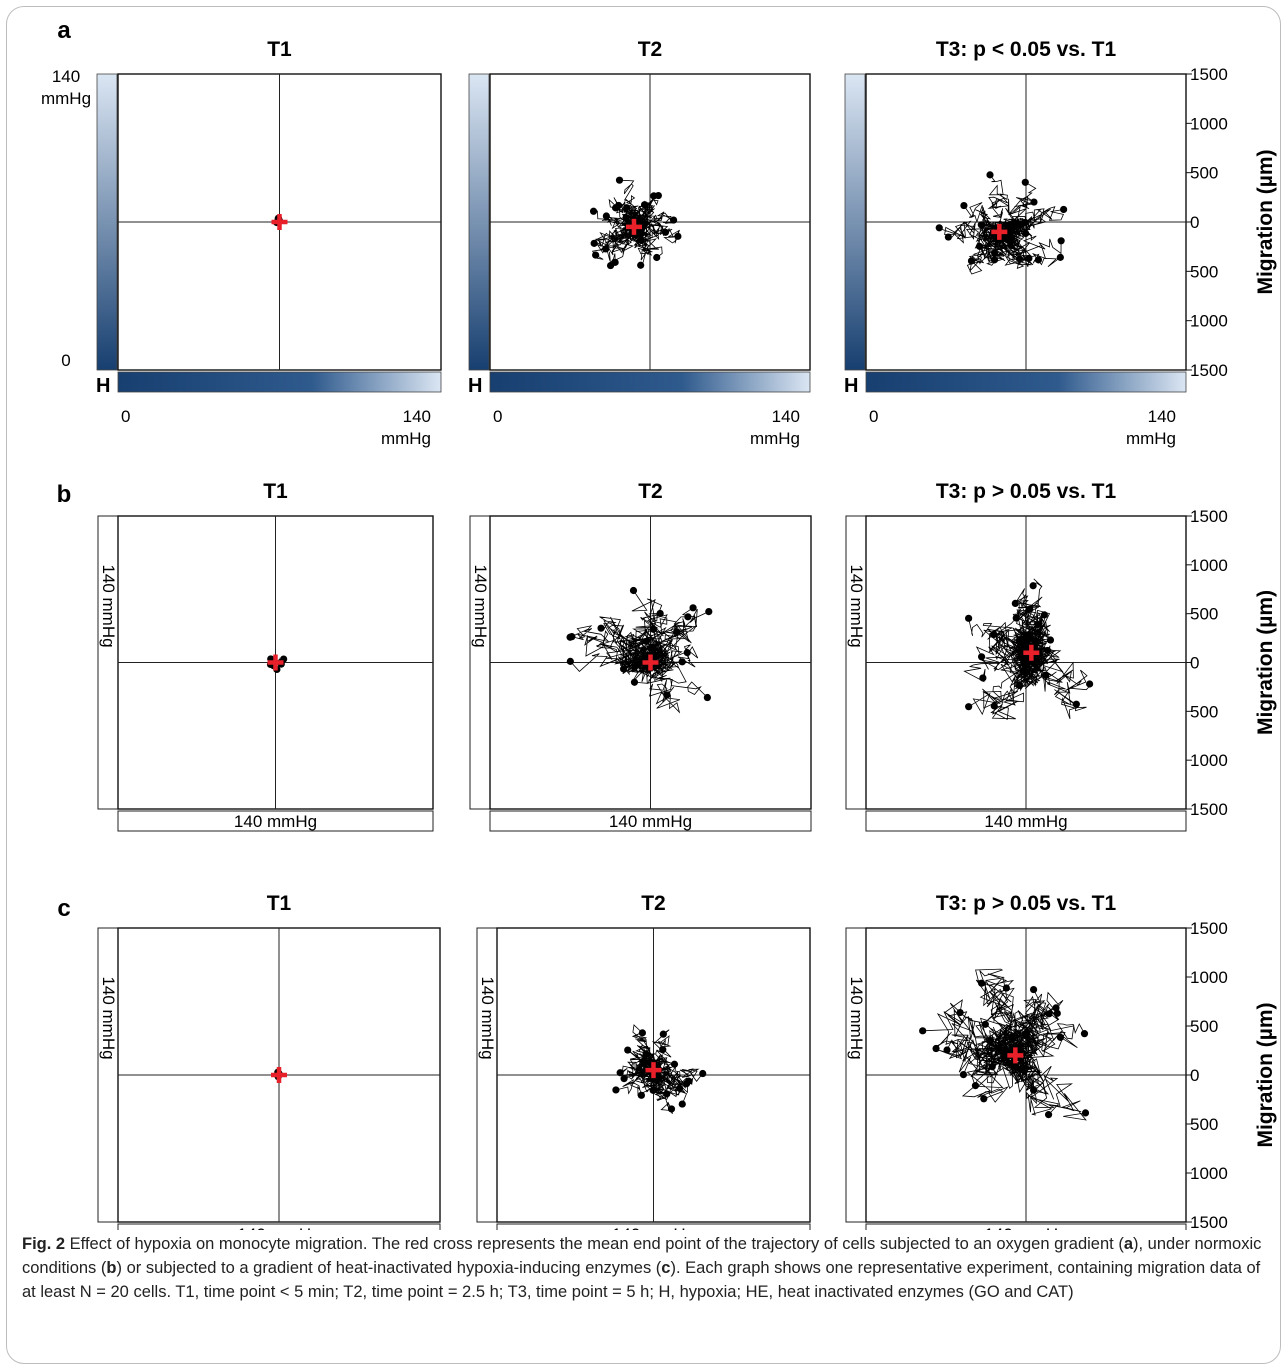  Describe the element at coordinates (261, 1061) in the screenshot. I see `migration-panel: T1 140 mmHg 140 mmHg HE` at that location.